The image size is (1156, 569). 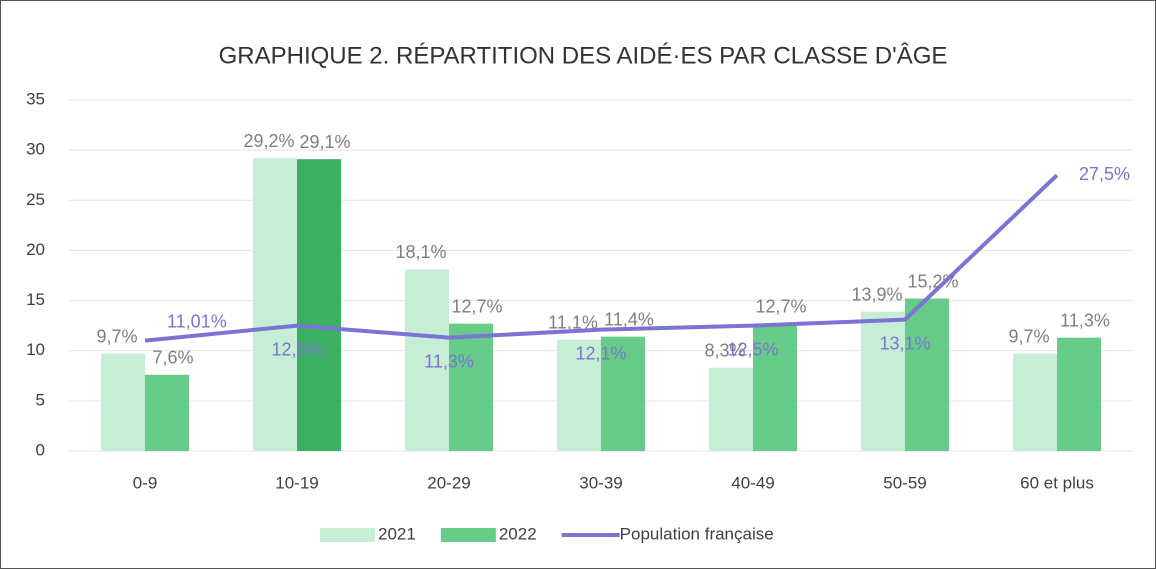 What do you see at coordinates (573, 322) in the screenshot?
I see `data-label: 11,1%` at bounding box center [573, 322].